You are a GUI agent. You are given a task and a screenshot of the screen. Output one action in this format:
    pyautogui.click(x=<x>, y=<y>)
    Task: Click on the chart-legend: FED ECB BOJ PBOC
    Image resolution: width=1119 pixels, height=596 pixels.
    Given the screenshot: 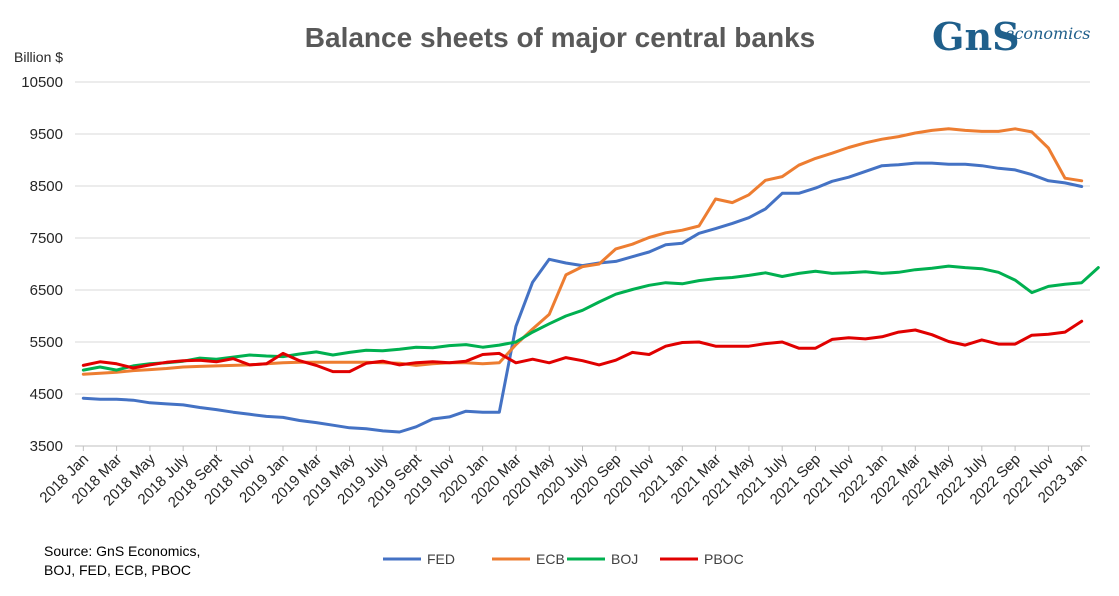 What is the action you would take?
    pyautogui.click(x=563, y=559)
    